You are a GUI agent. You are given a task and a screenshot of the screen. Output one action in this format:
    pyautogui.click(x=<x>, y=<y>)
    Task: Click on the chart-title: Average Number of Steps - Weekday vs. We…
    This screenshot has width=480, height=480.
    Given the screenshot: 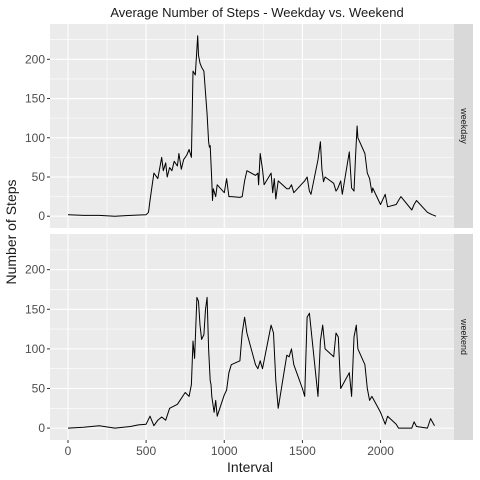 What is the action you would take?
    pyautogui.click(x=256, y=12)
    